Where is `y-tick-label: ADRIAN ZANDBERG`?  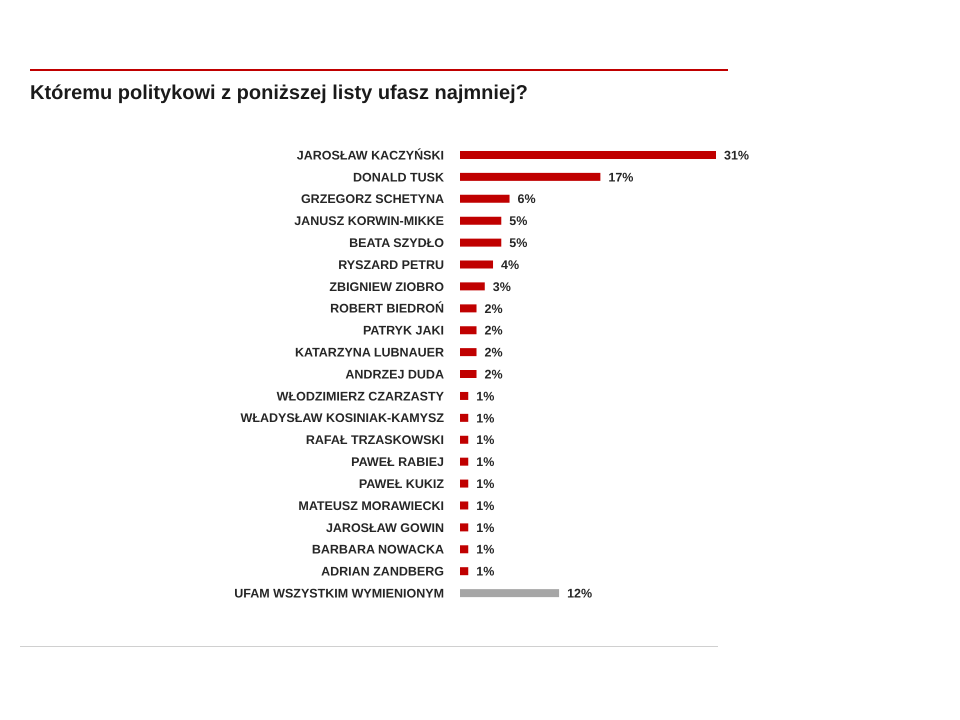 y-tick-label: ADRIAN ZANDBERG is located at coordinates (382, 571).